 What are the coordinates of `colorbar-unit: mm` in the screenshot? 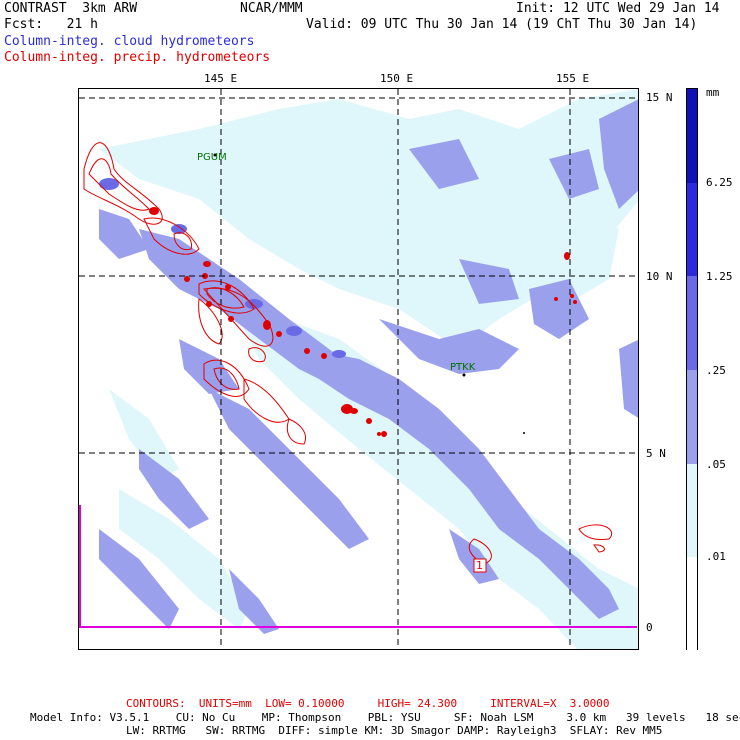 It's located at (713, 92).